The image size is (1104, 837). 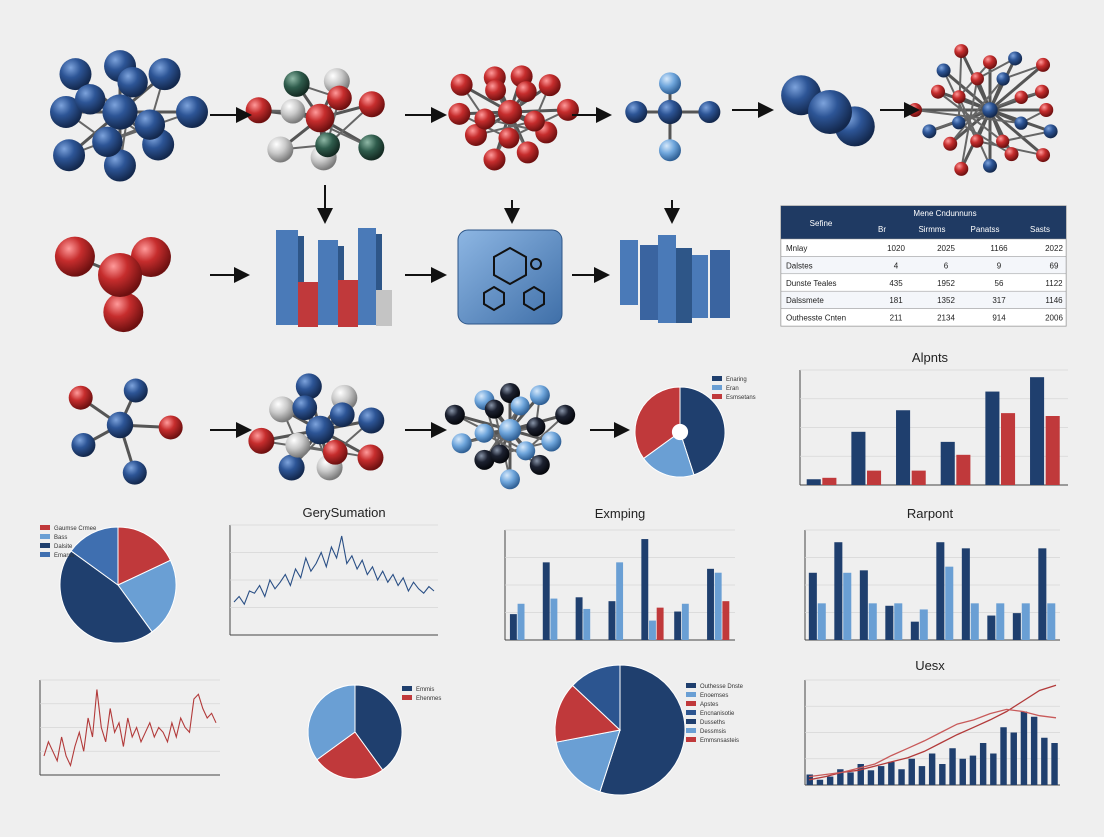 I want to click on table-cell: 1146, so click(x=1054, y=300).